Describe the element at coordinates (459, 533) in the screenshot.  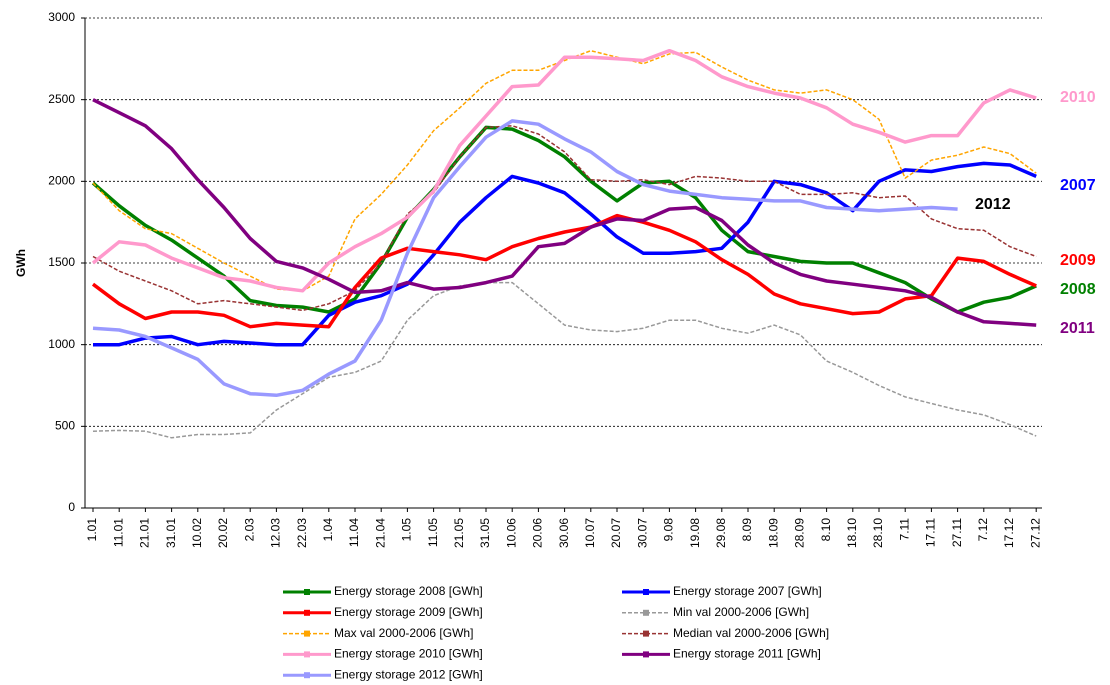
I see `x-tick-label: 21.05` at that location.